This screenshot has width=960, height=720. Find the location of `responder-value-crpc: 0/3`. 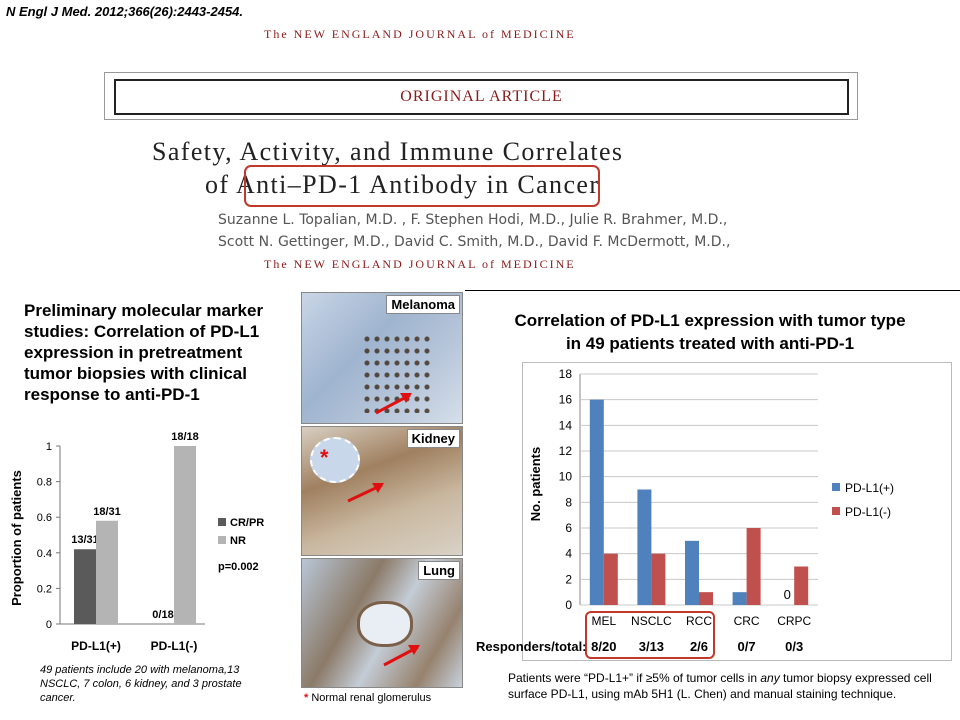

responder-value-crpc: 0/3 is located at coordinates (794, 646).